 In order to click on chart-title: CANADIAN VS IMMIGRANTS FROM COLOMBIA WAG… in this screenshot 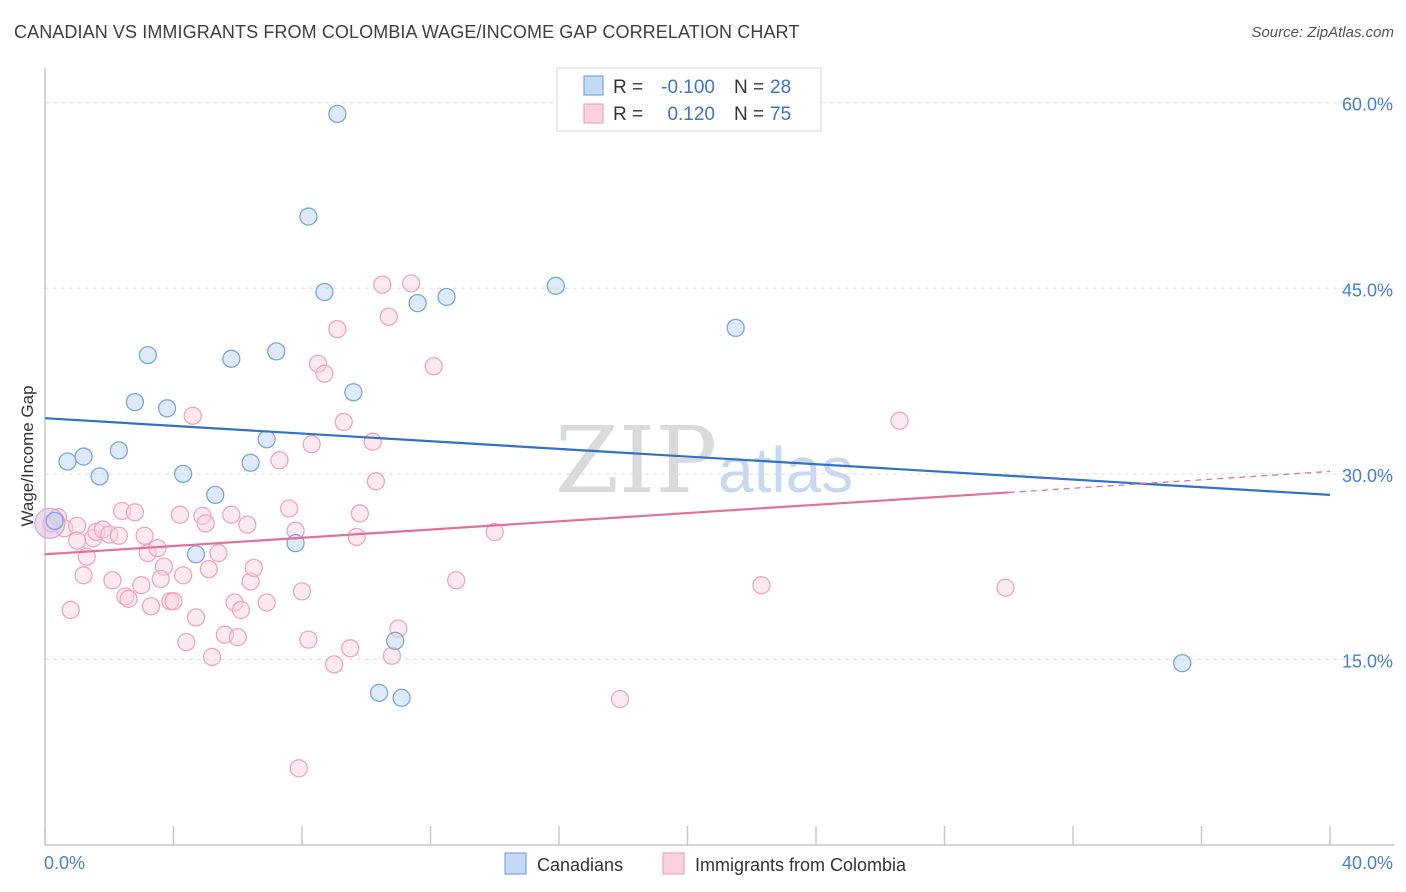, I will do `click(407, 32)`.